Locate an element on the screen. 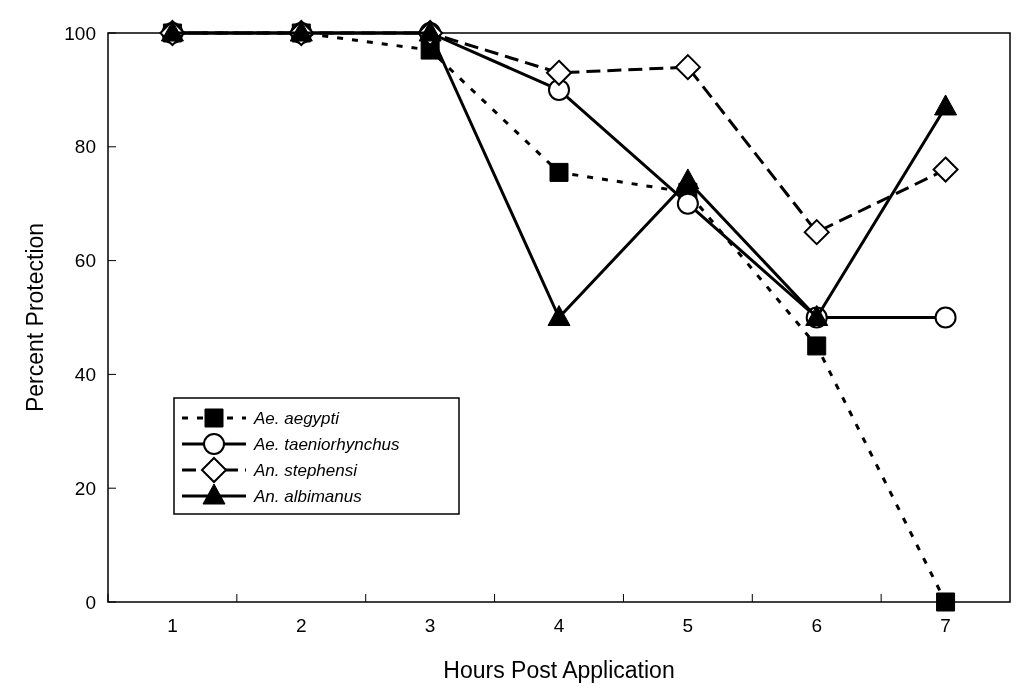 Image resolution: width=1022 pixels, height=700 pixels. y-tick-label: 80 is located at coordinates (85, 147).